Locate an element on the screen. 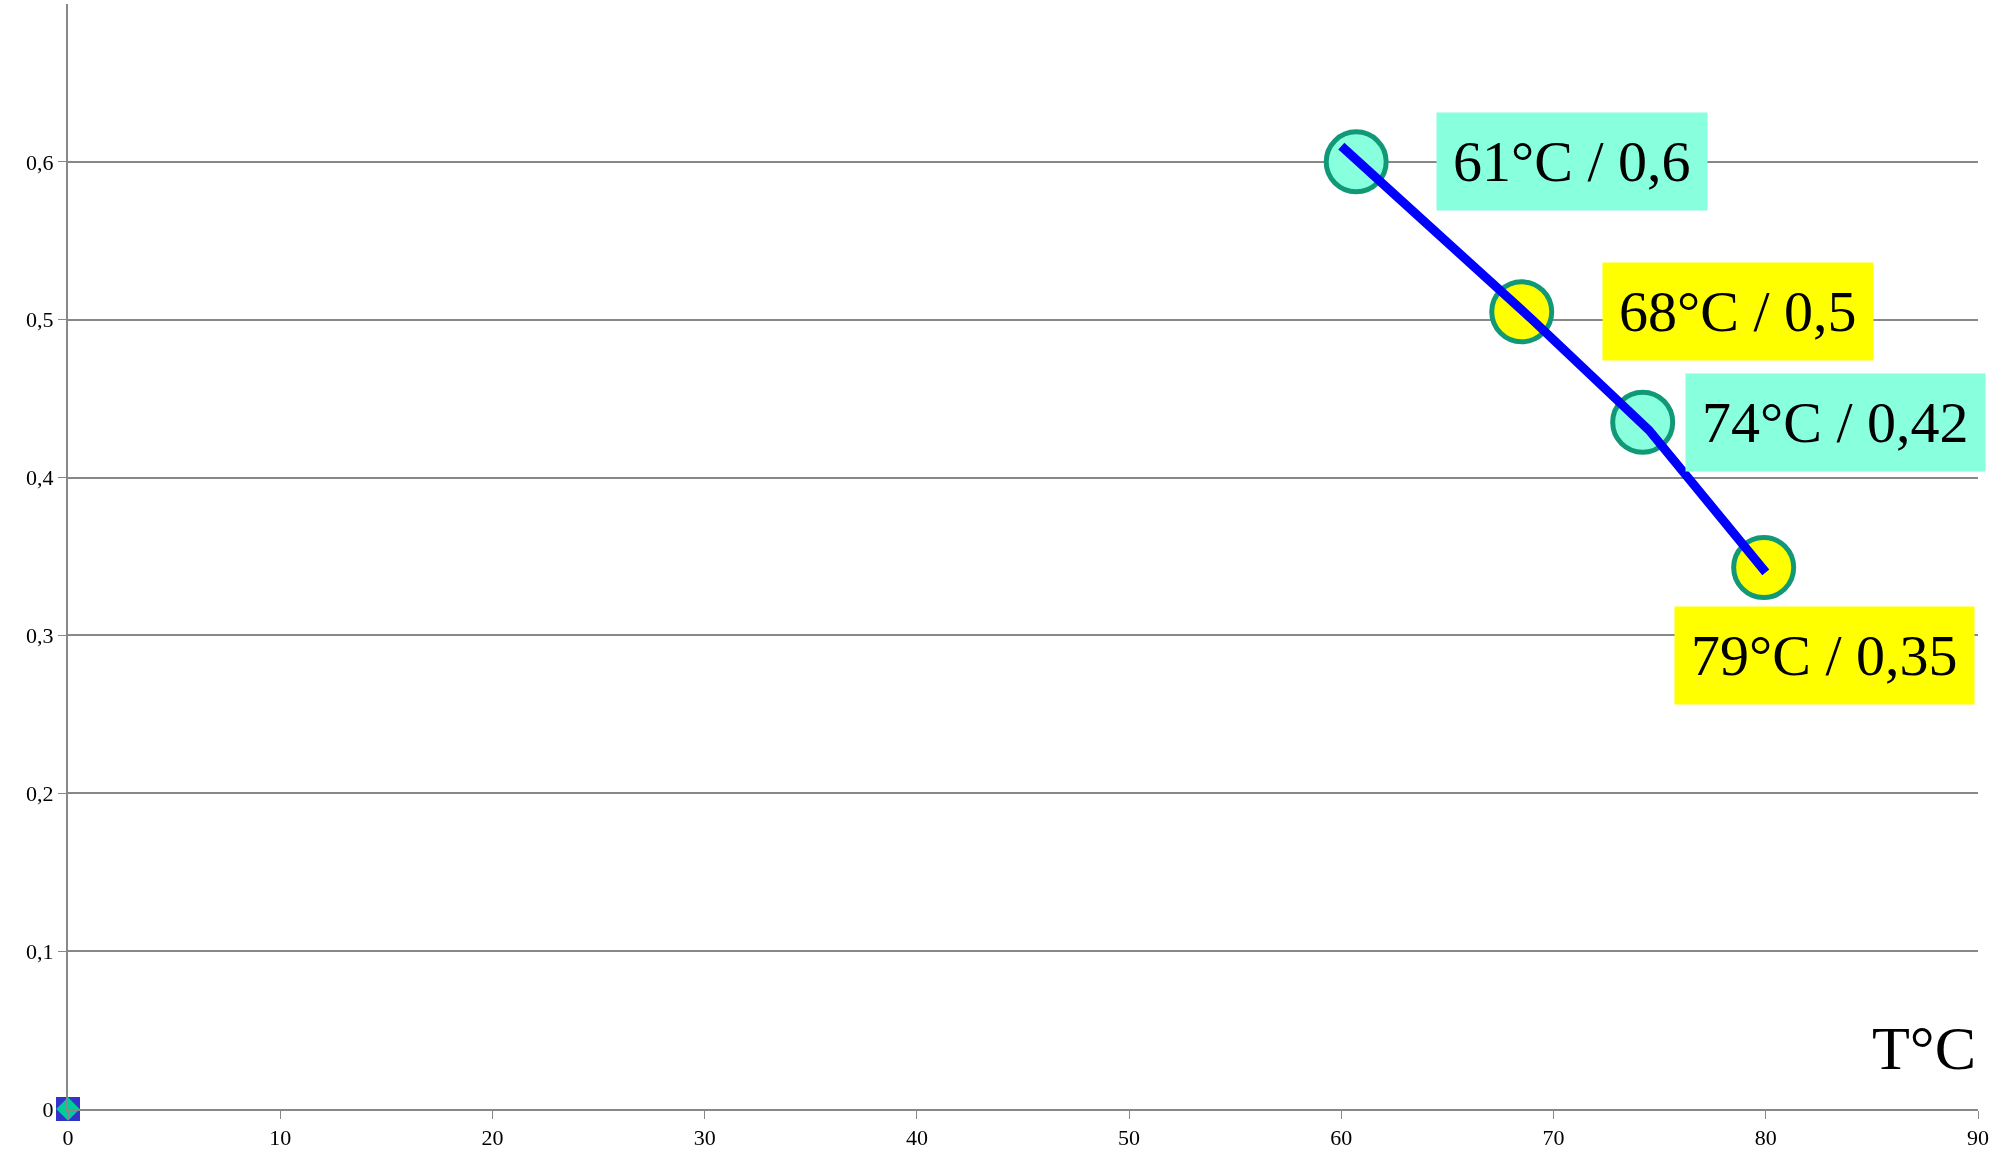 This screenshot has height=1154, width=2013. x-tick-label: 10 is located at coordinates (280, 1138).